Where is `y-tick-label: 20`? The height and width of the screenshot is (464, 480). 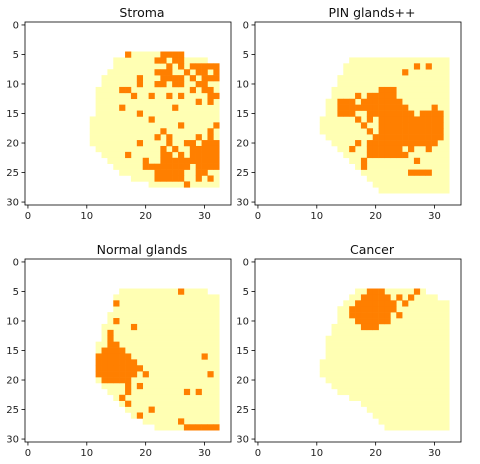 y-tick-label: 20 is located at coordinates (242, 144).